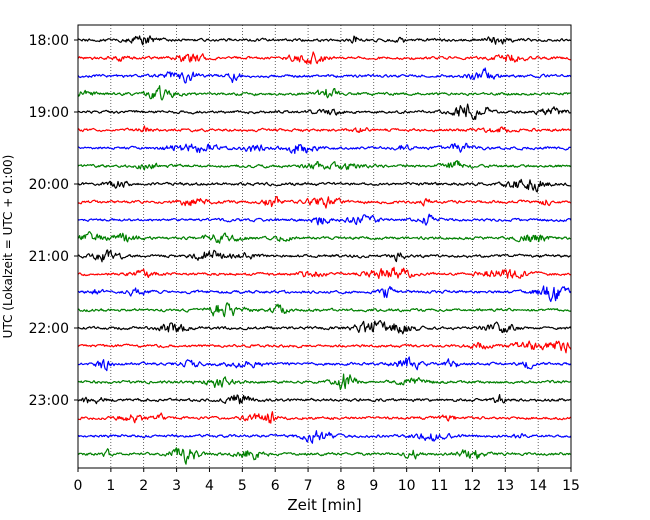  Describe the element at coordinates (49, 185) in the screenshot. I see `y-tick-label: 20:00` at that location.